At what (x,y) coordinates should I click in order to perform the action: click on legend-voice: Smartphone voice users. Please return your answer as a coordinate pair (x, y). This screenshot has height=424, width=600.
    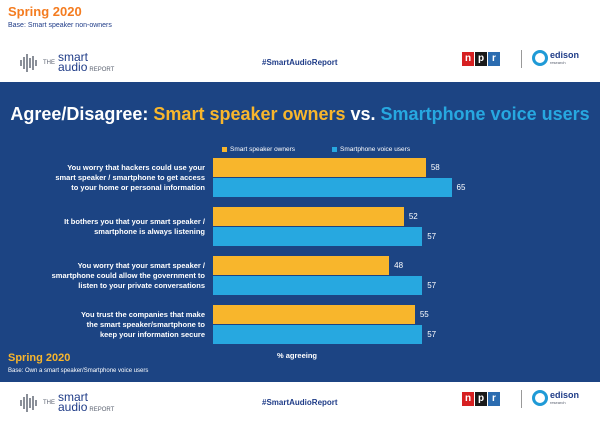
    Looking at the image, I should click on (371, 149).